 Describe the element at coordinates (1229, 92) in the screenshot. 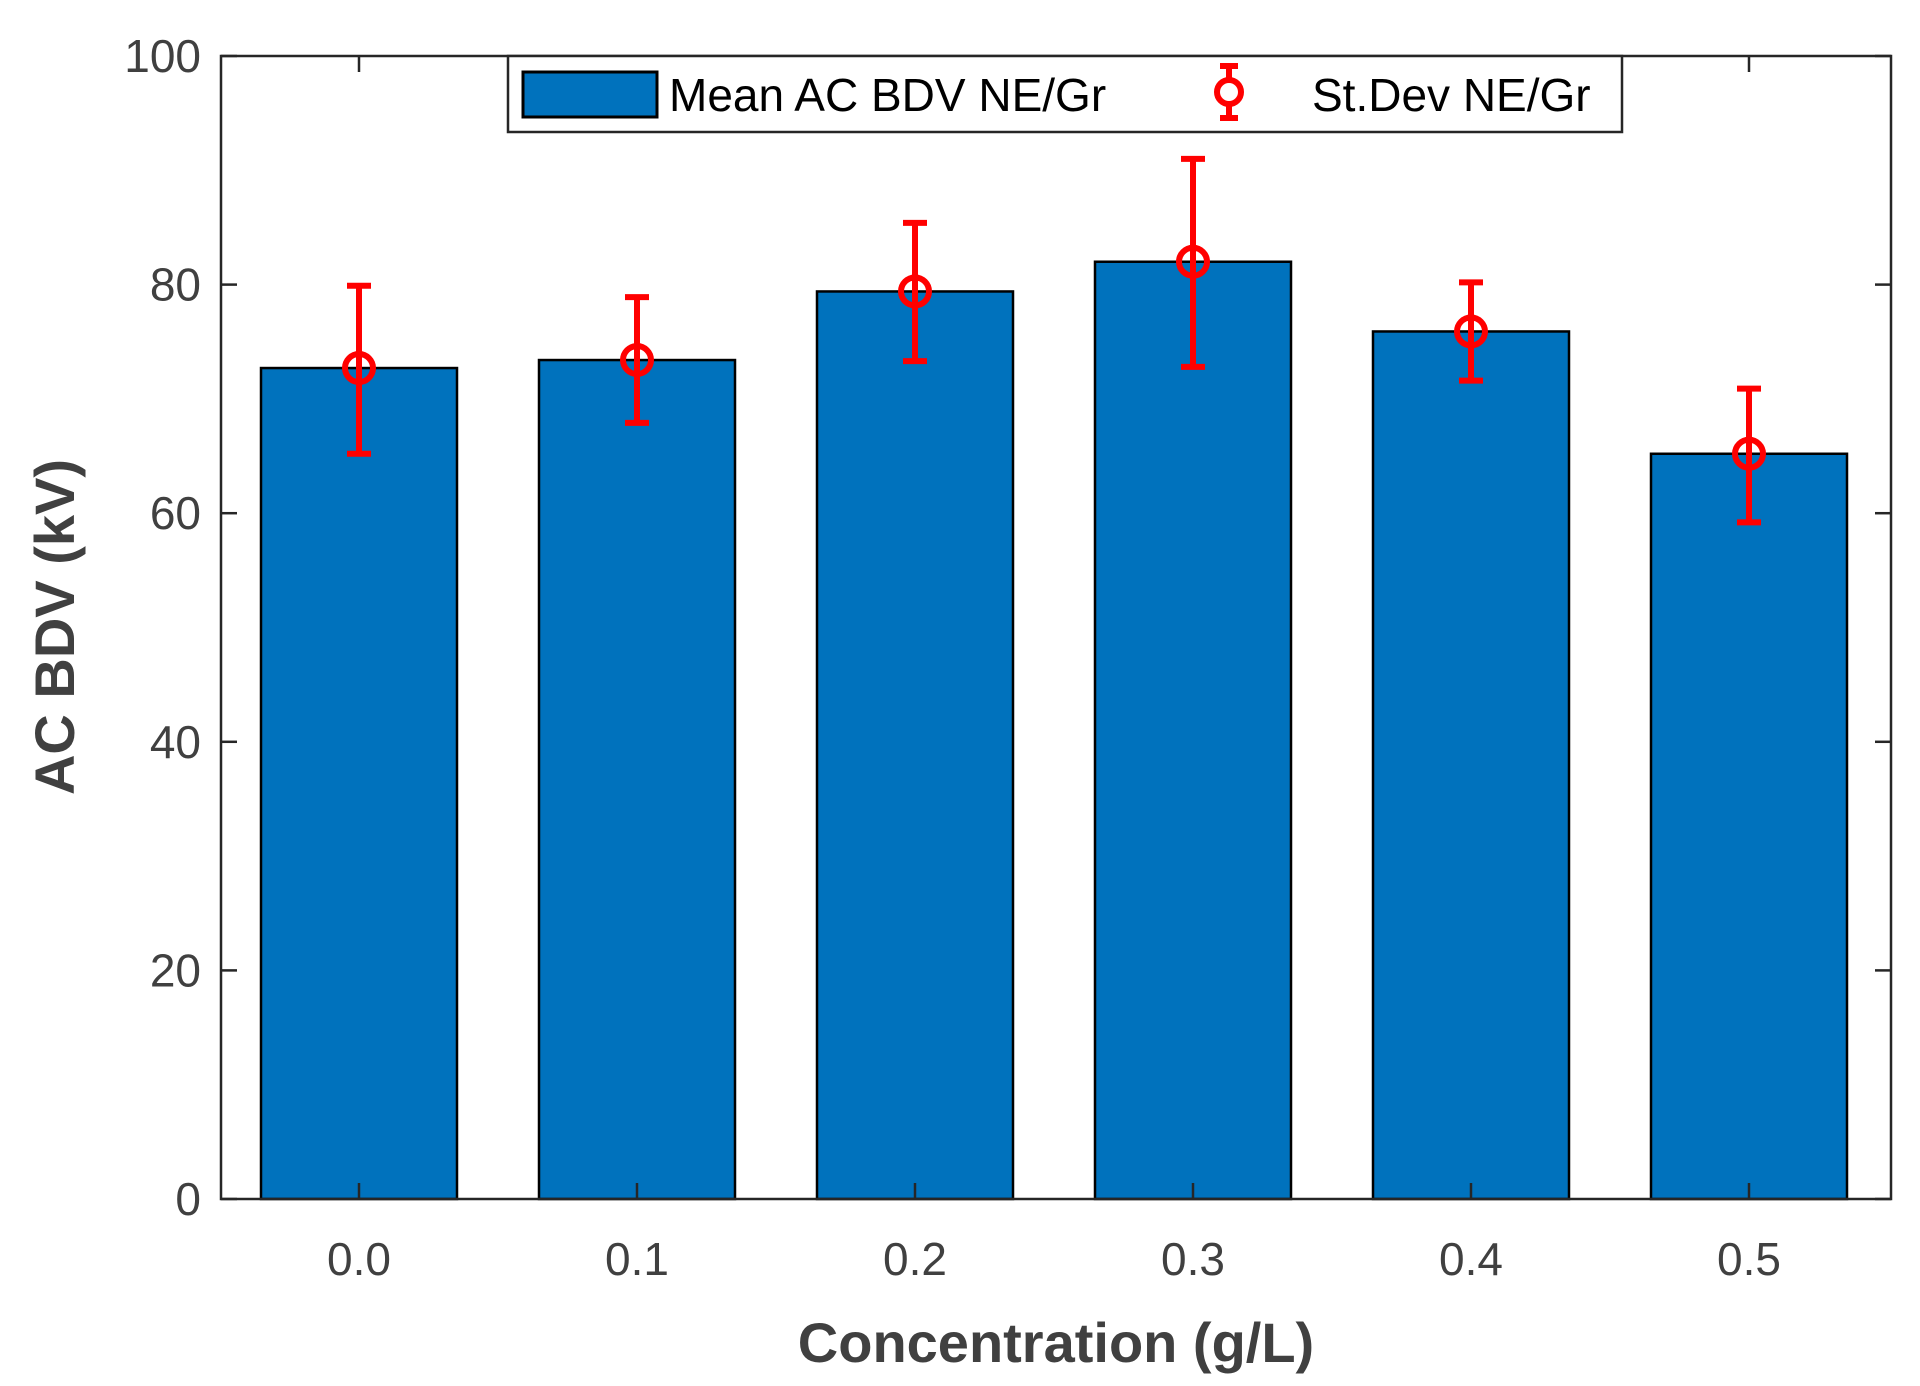

I see `legend-errorbar-marker` at that location.